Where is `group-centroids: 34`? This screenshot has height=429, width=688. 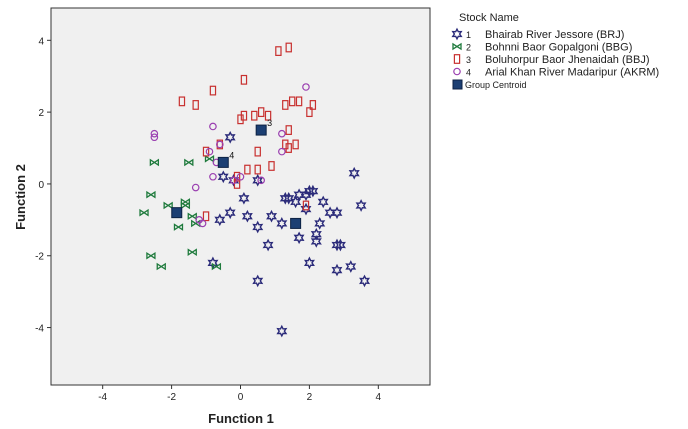
group-centroids: 34 is located at coordinates (236, 173).